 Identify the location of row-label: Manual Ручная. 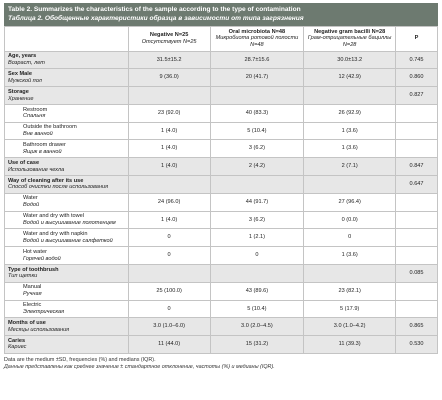
(66, 291).